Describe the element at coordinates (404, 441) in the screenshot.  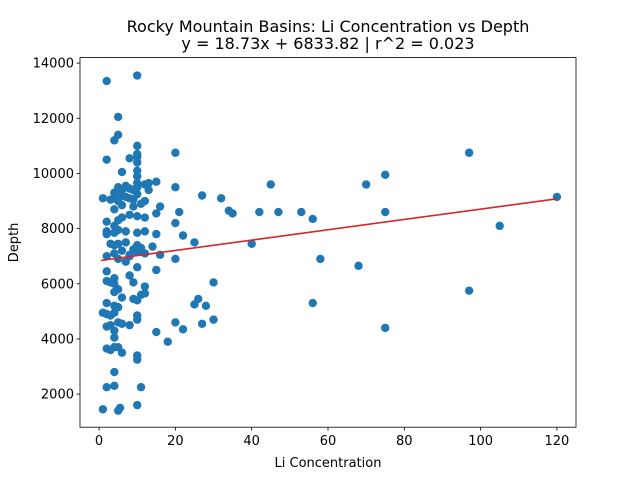
I see `x-tick-label: 80` at that location.